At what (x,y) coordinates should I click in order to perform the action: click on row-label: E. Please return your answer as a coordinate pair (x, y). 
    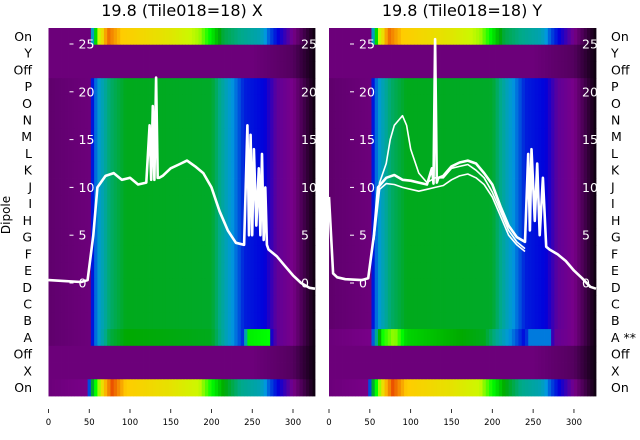
    Looking at the image, I should click on (615, 270).